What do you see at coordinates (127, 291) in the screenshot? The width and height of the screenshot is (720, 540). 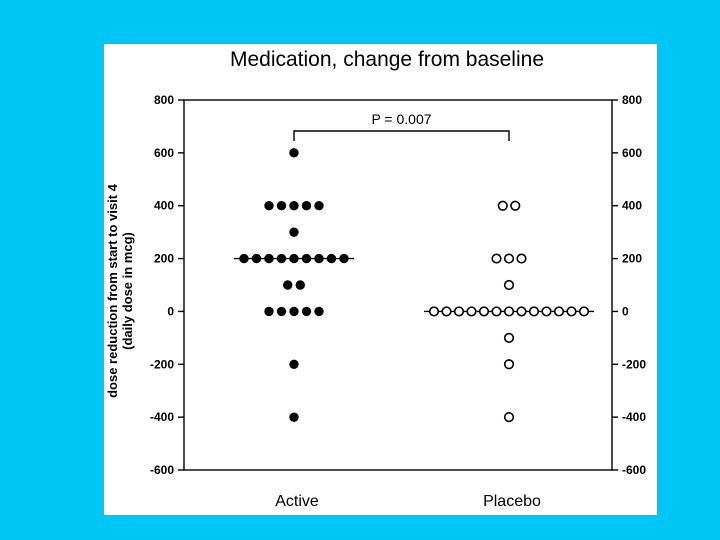 I see `y-axis-label-line2: (daily dose in mcg)` at bounding box center [127, 291].